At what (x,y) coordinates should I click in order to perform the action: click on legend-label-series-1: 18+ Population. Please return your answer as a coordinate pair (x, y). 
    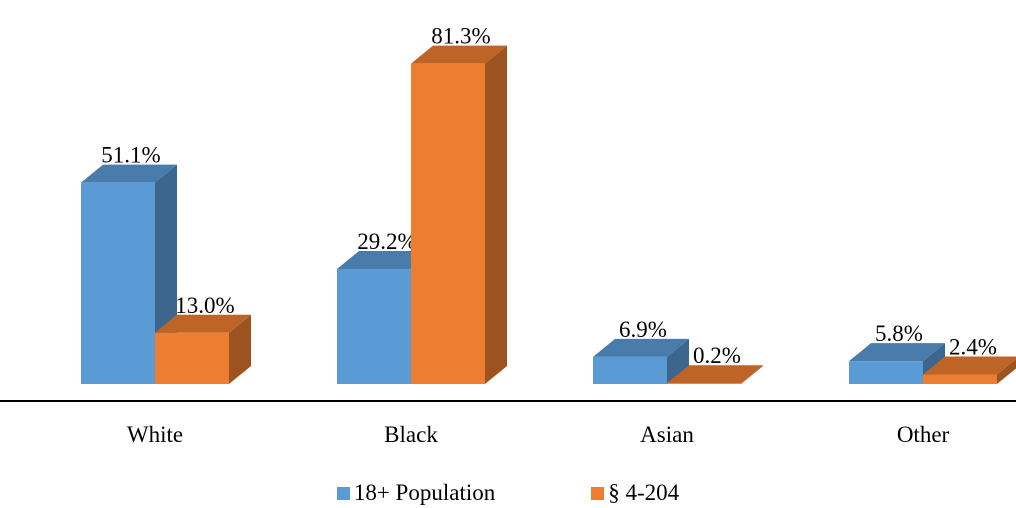
    Looking at the image, I should click on (424, 492).